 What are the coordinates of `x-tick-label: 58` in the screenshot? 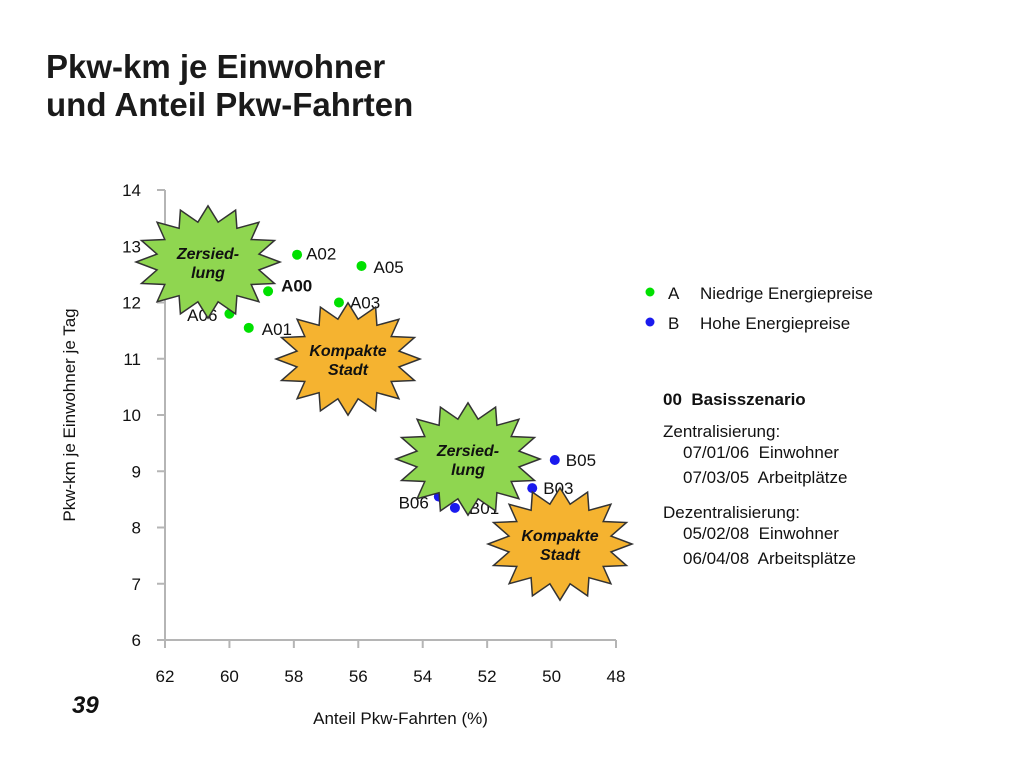 It's located at (293, 676).